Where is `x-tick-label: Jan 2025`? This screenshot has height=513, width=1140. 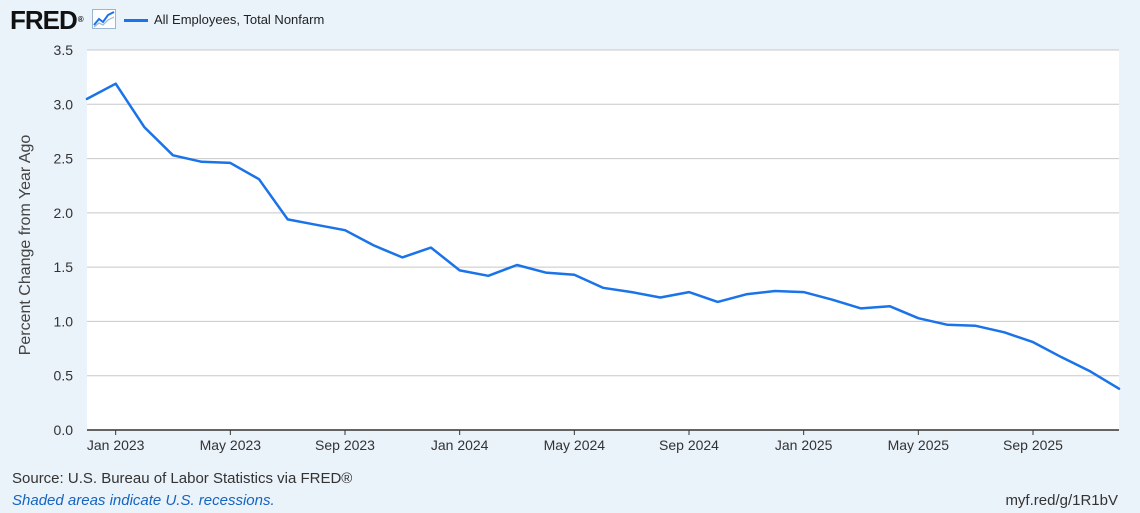
x-tick-label: Jan 2025 is located at coordinates (804, 445).